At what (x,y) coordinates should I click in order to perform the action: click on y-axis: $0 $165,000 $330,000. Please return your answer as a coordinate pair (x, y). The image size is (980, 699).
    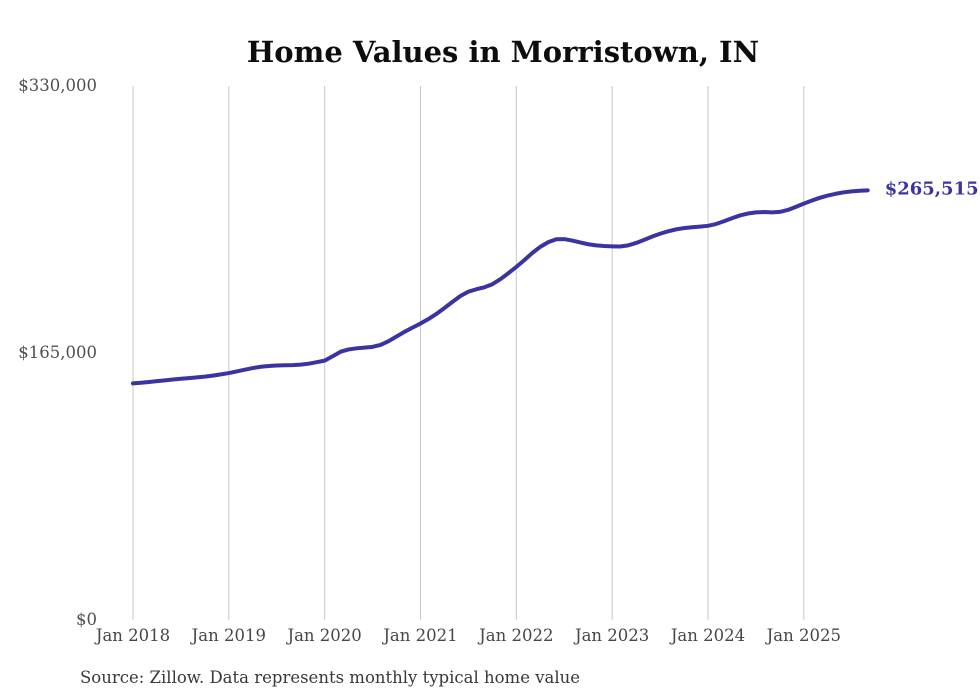
    Looking at the image, I should click on (57, 352).